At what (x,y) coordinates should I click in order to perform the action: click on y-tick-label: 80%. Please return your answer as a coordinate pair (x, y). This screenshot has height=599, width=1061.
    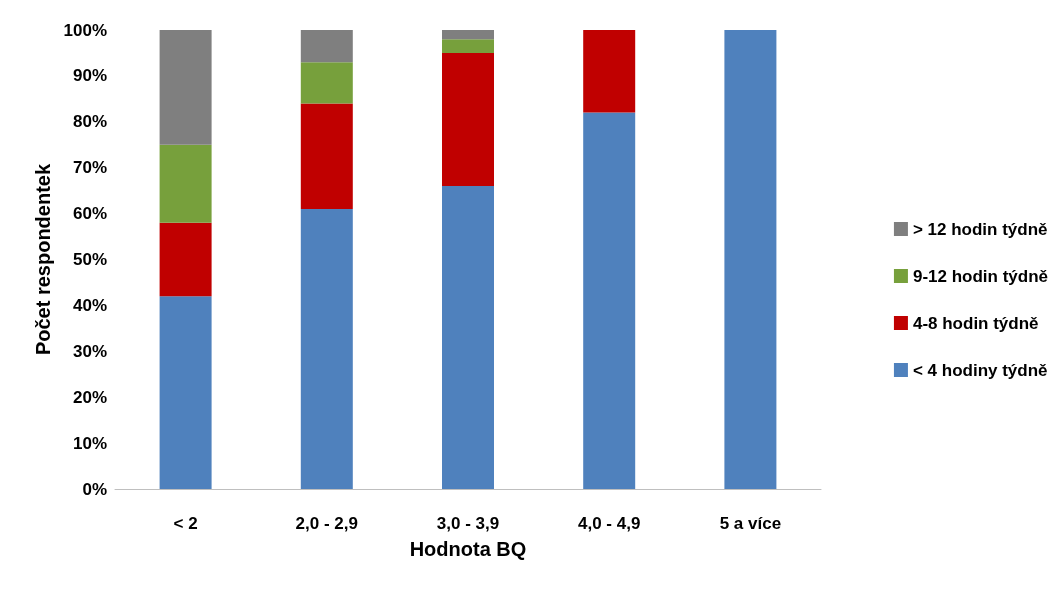
    Looking at the image, I should click on (89, 122).